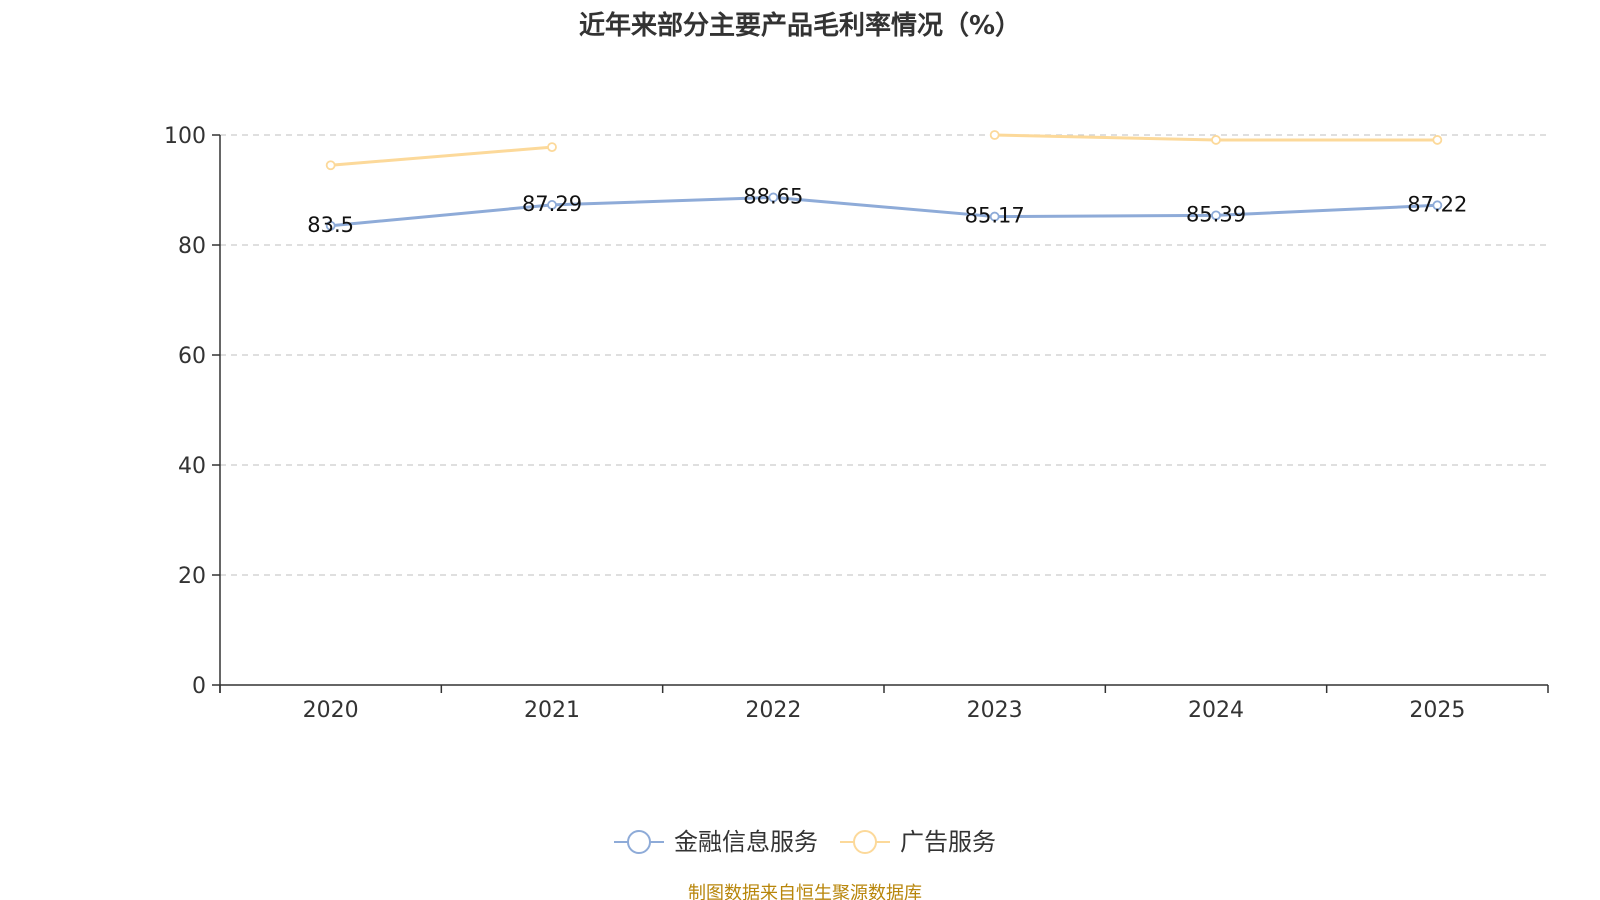  I want to click on legend-item-0: 金融信息服务, so click(716, 842).